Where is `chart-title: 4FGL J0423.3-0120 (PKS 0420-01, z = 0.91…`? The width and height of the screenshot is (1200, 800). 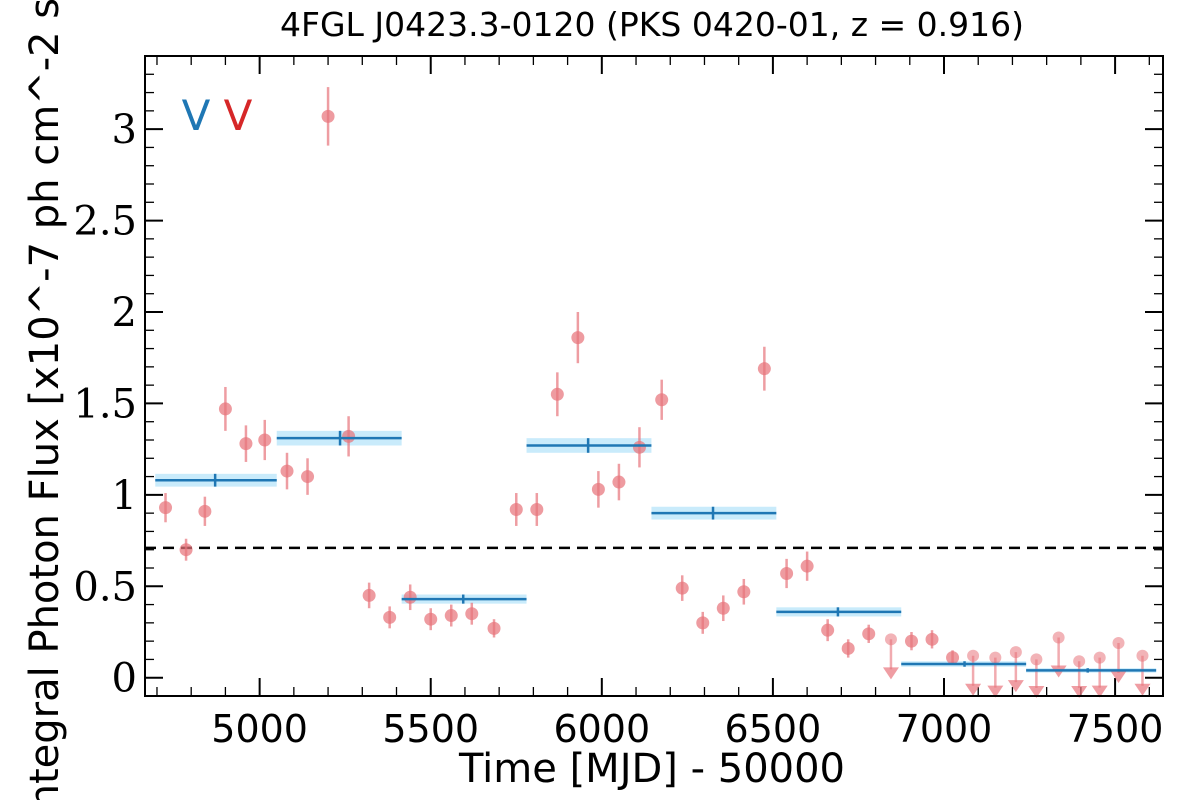
chart-title: 4FGL J0423.3-0120 (PKS 0420-01, z = 0.91… is located at coordinates (652, 24).